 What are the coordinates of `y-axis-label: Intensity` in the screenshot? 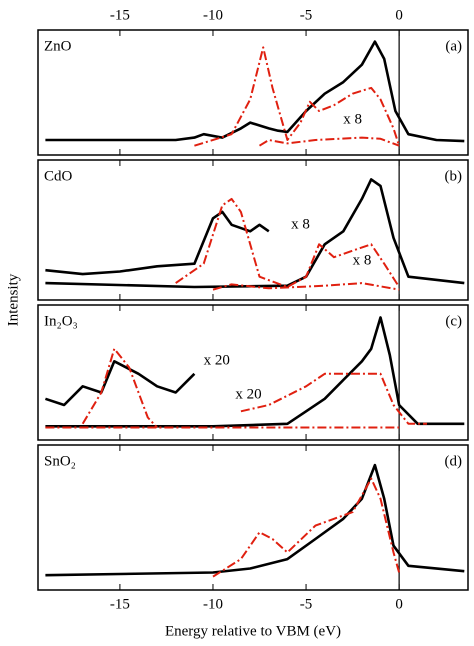 It's located at (13, 299).